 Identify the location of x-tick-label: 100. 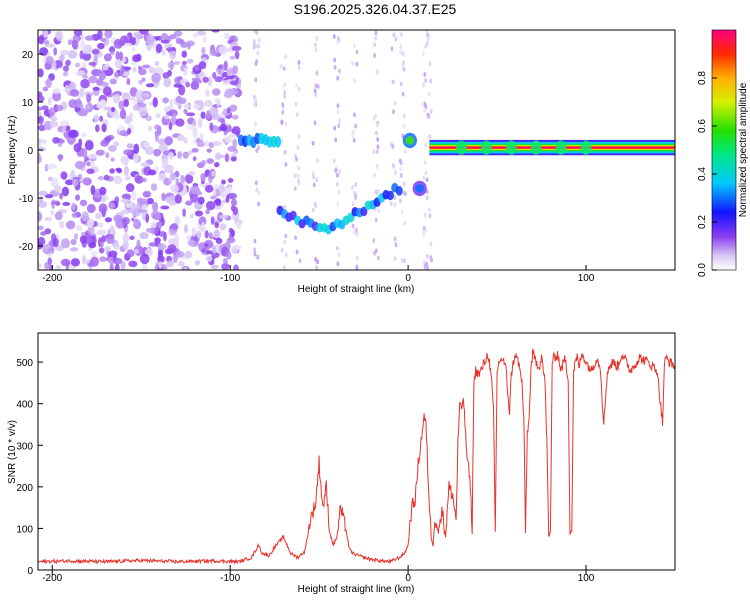
(586, 578).